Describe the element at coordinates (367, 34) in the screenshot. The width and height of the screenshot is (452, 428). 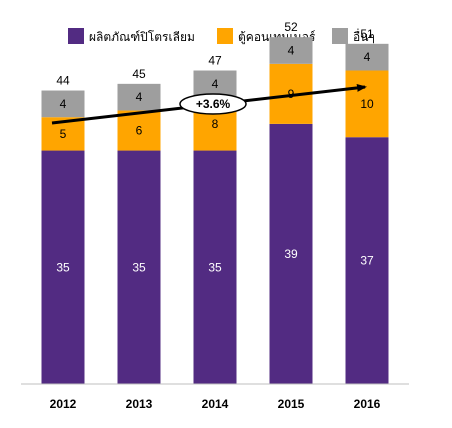
I see `total-value-label: 51` at that location.